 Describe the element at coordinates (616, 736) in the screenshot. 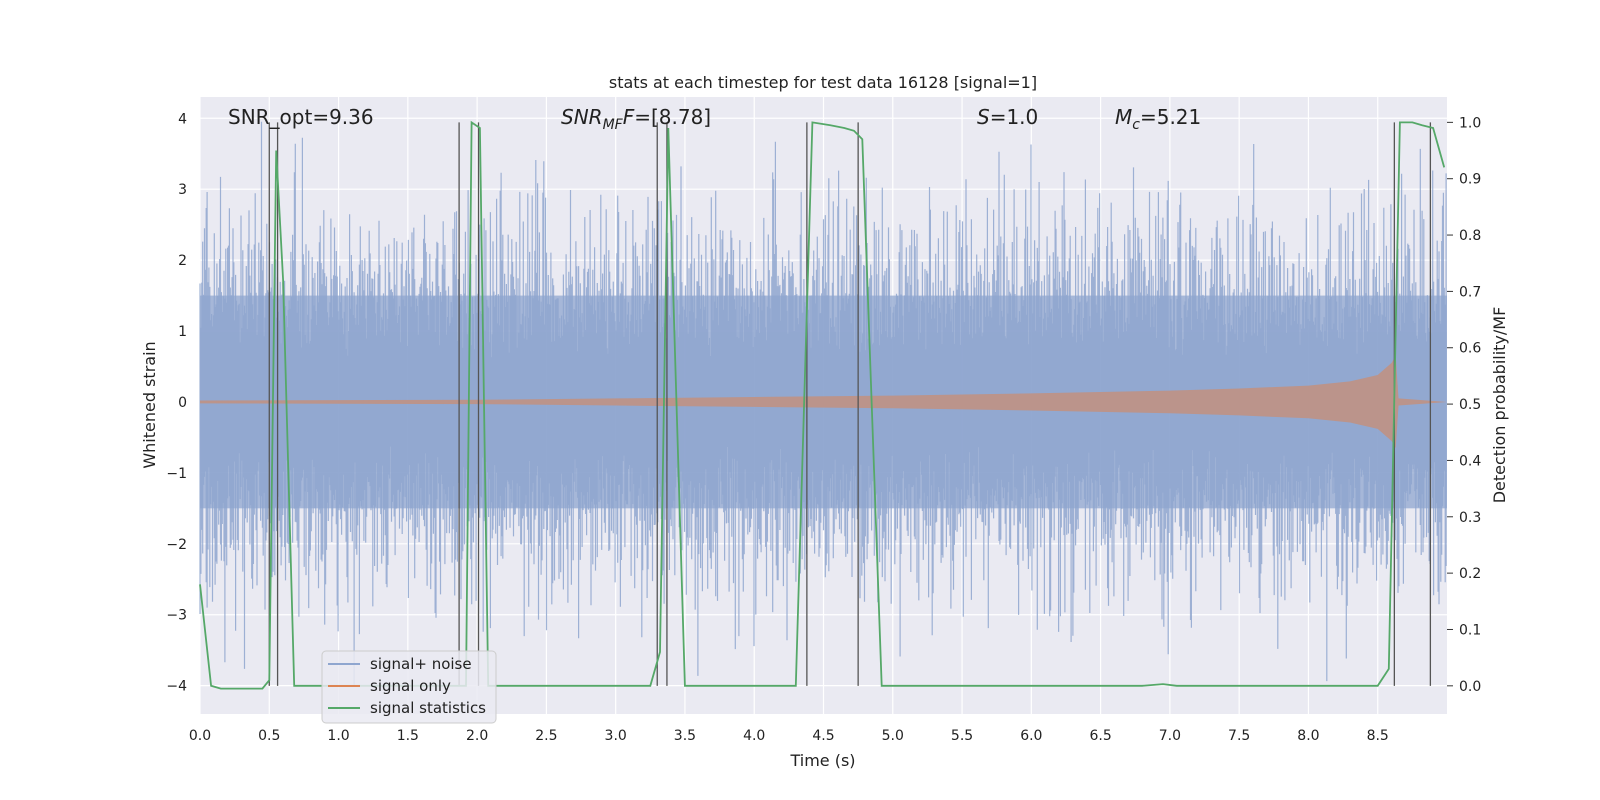

I see `x-tick-label: 3.0` at that location.